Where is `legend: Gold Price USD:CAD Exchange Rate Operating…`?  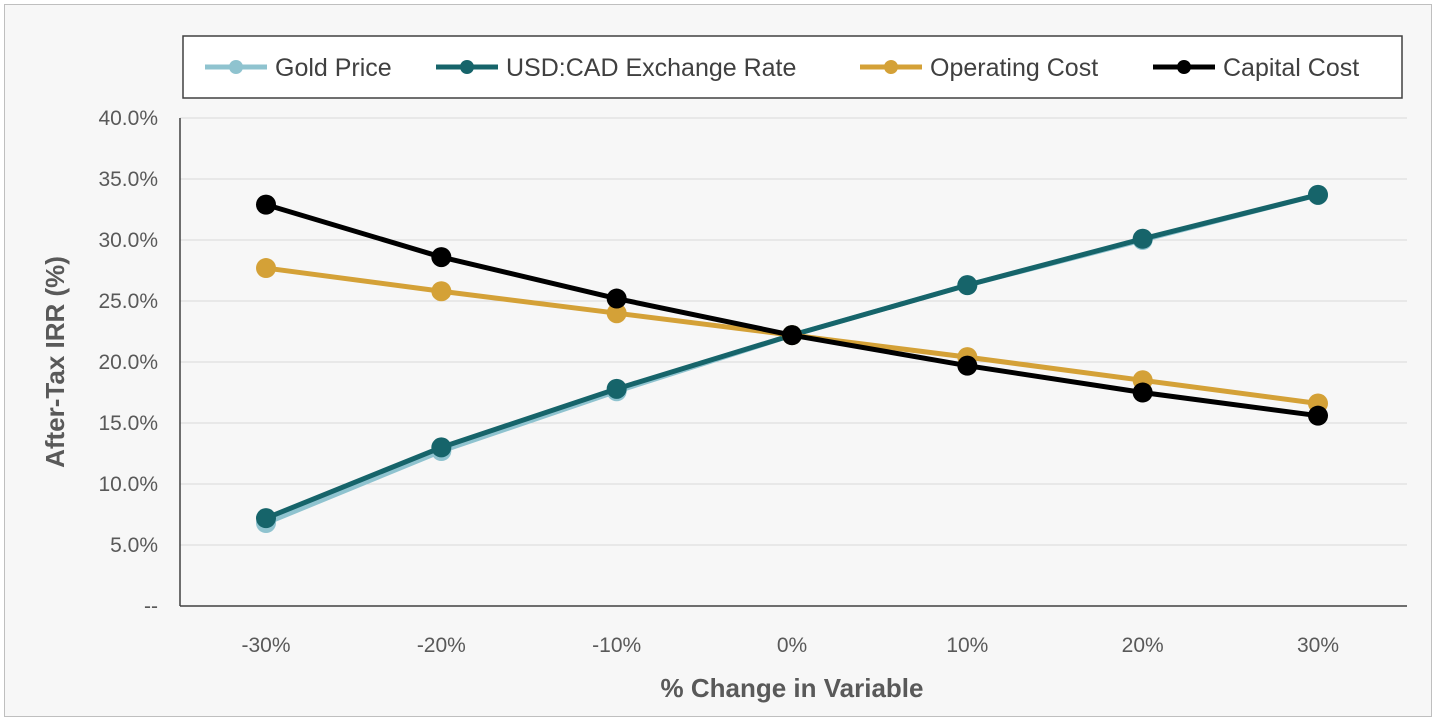
legend: Gold Price USD:CAD Exchange Rate Operating… is located at coordinates (792, 67).